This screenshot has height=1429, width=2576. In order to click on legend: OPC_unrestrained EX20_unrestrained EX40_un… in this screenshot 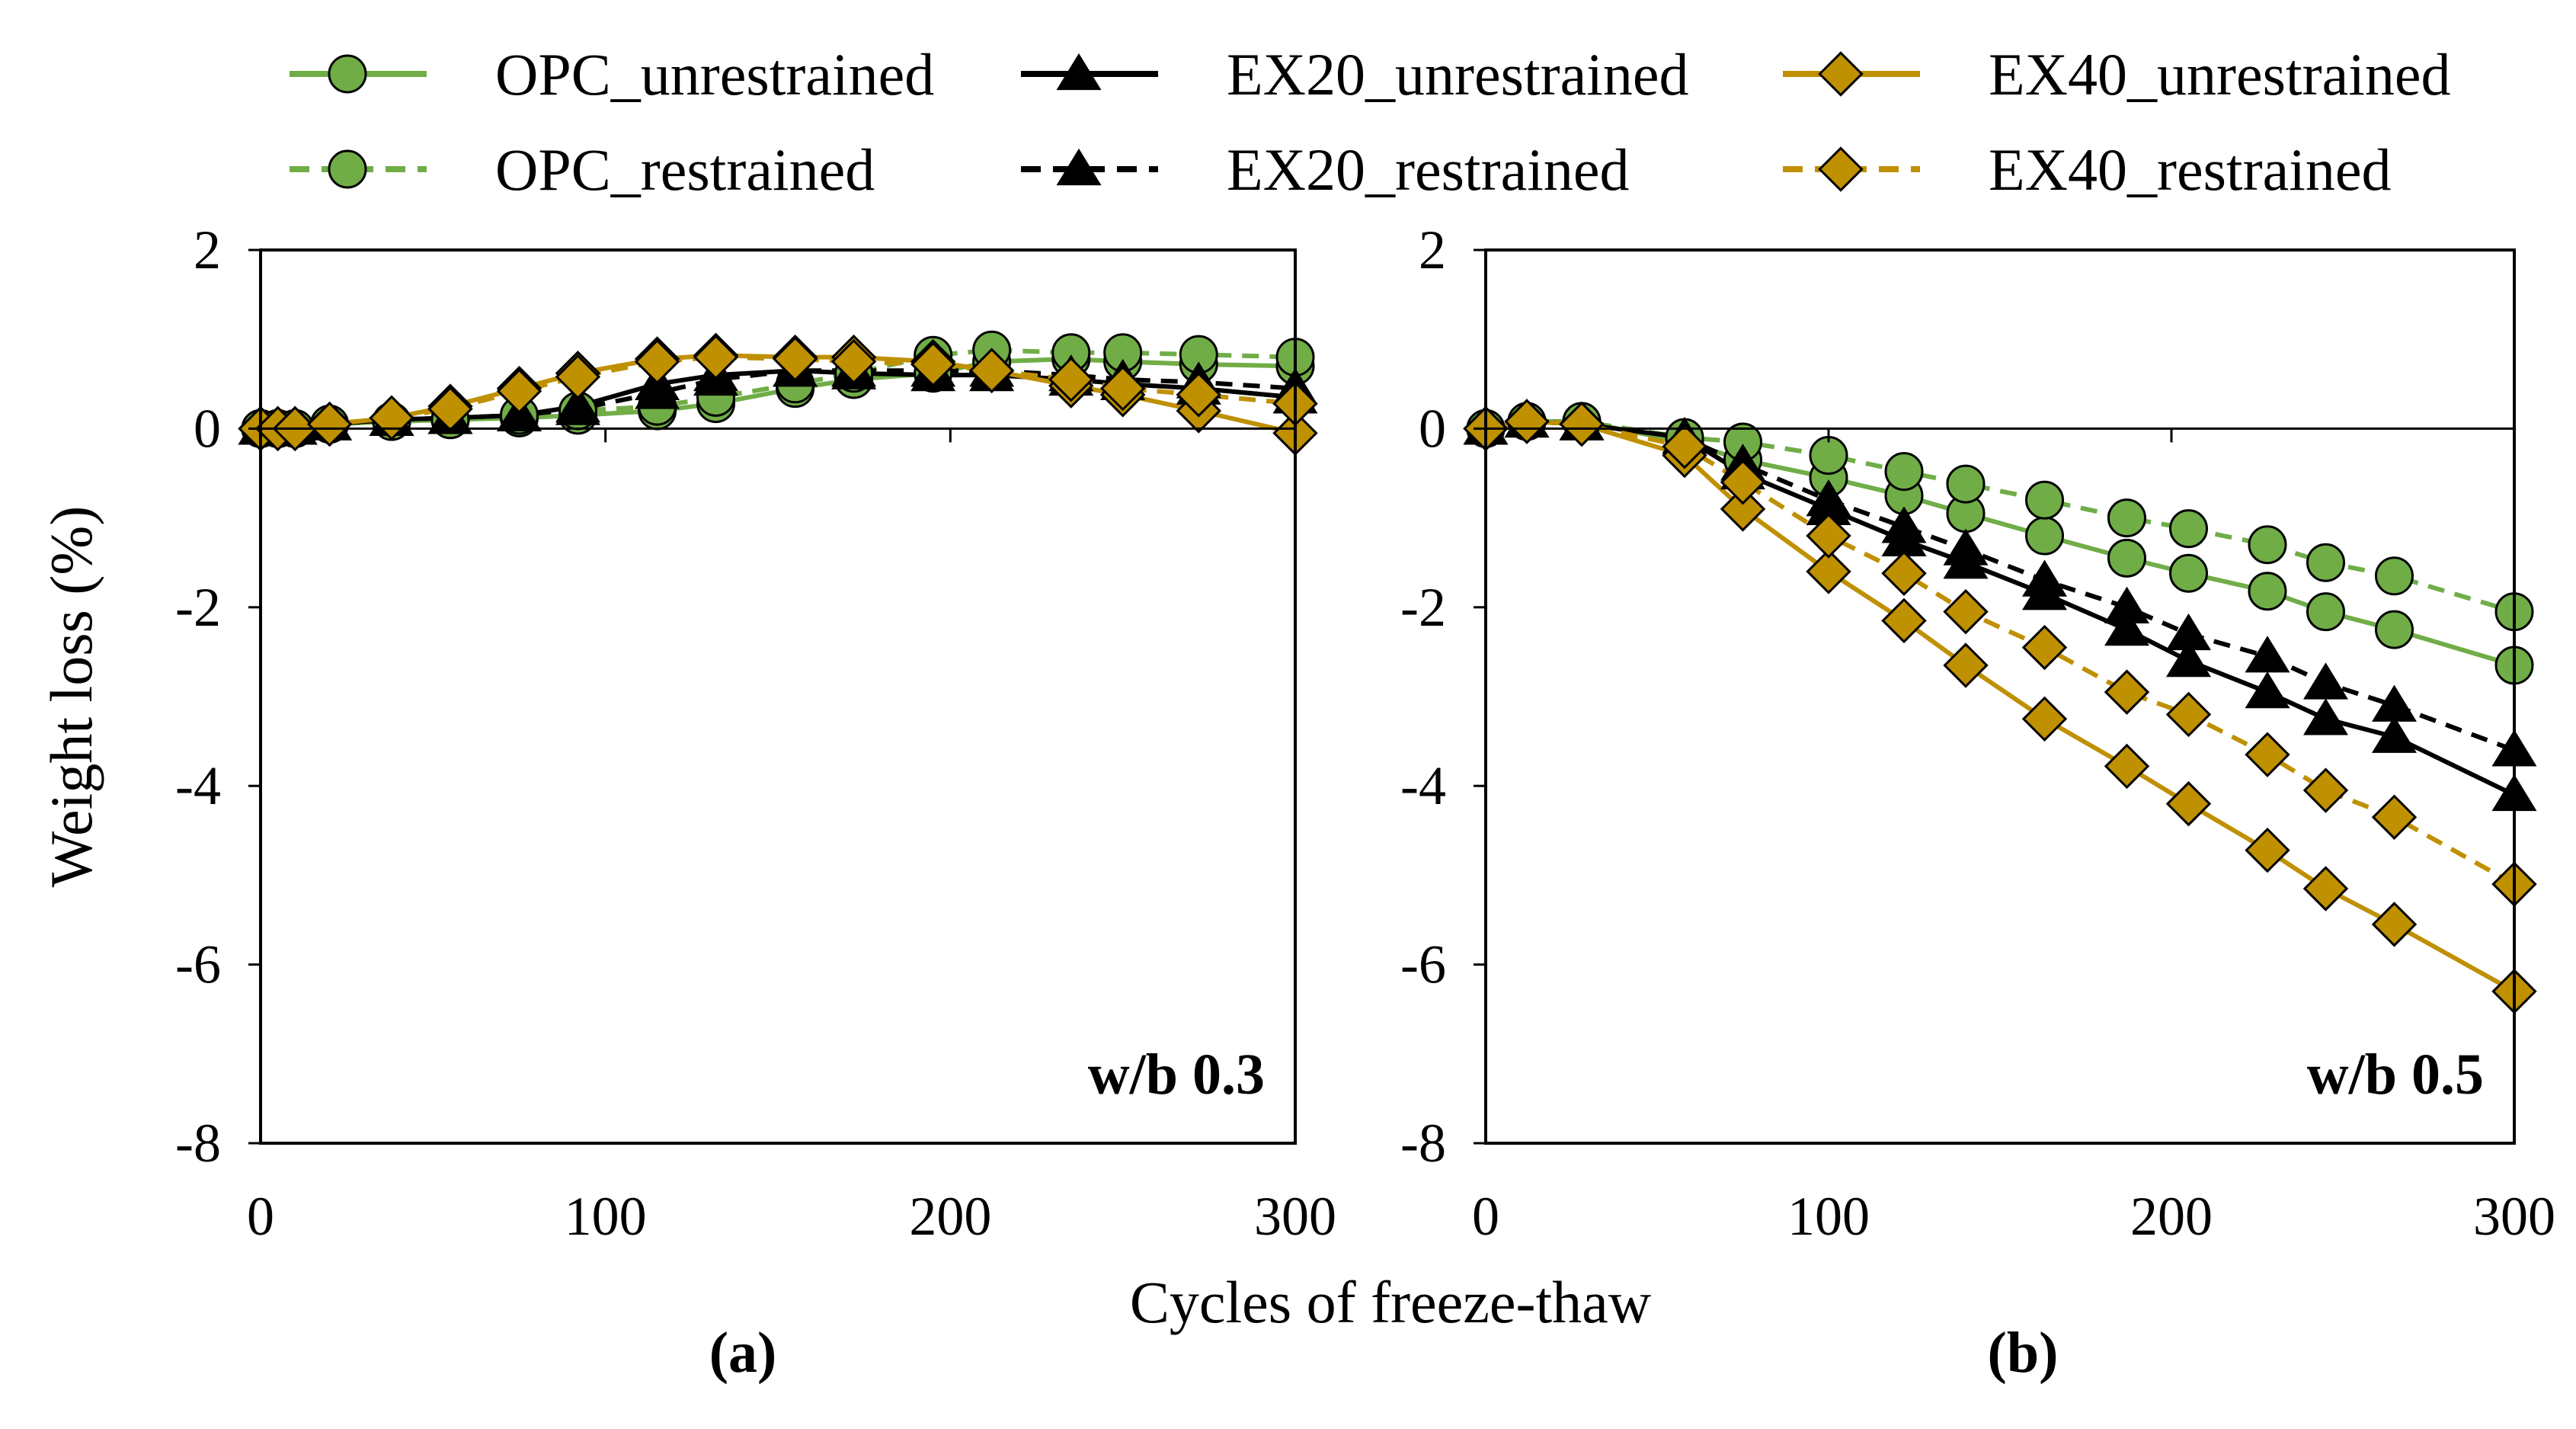, I will do `click(1370, 122)`.